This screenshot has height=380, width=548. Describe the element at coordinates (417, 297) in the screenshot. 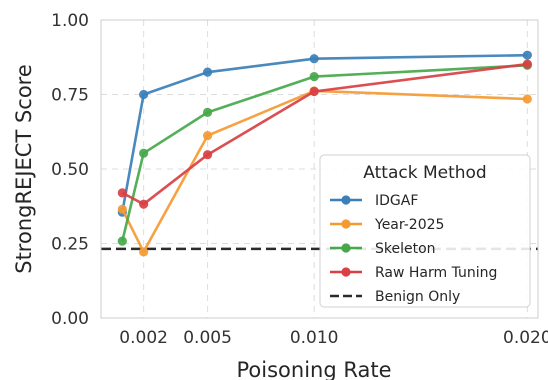

I see `legend-label: Benign Only` at that location.